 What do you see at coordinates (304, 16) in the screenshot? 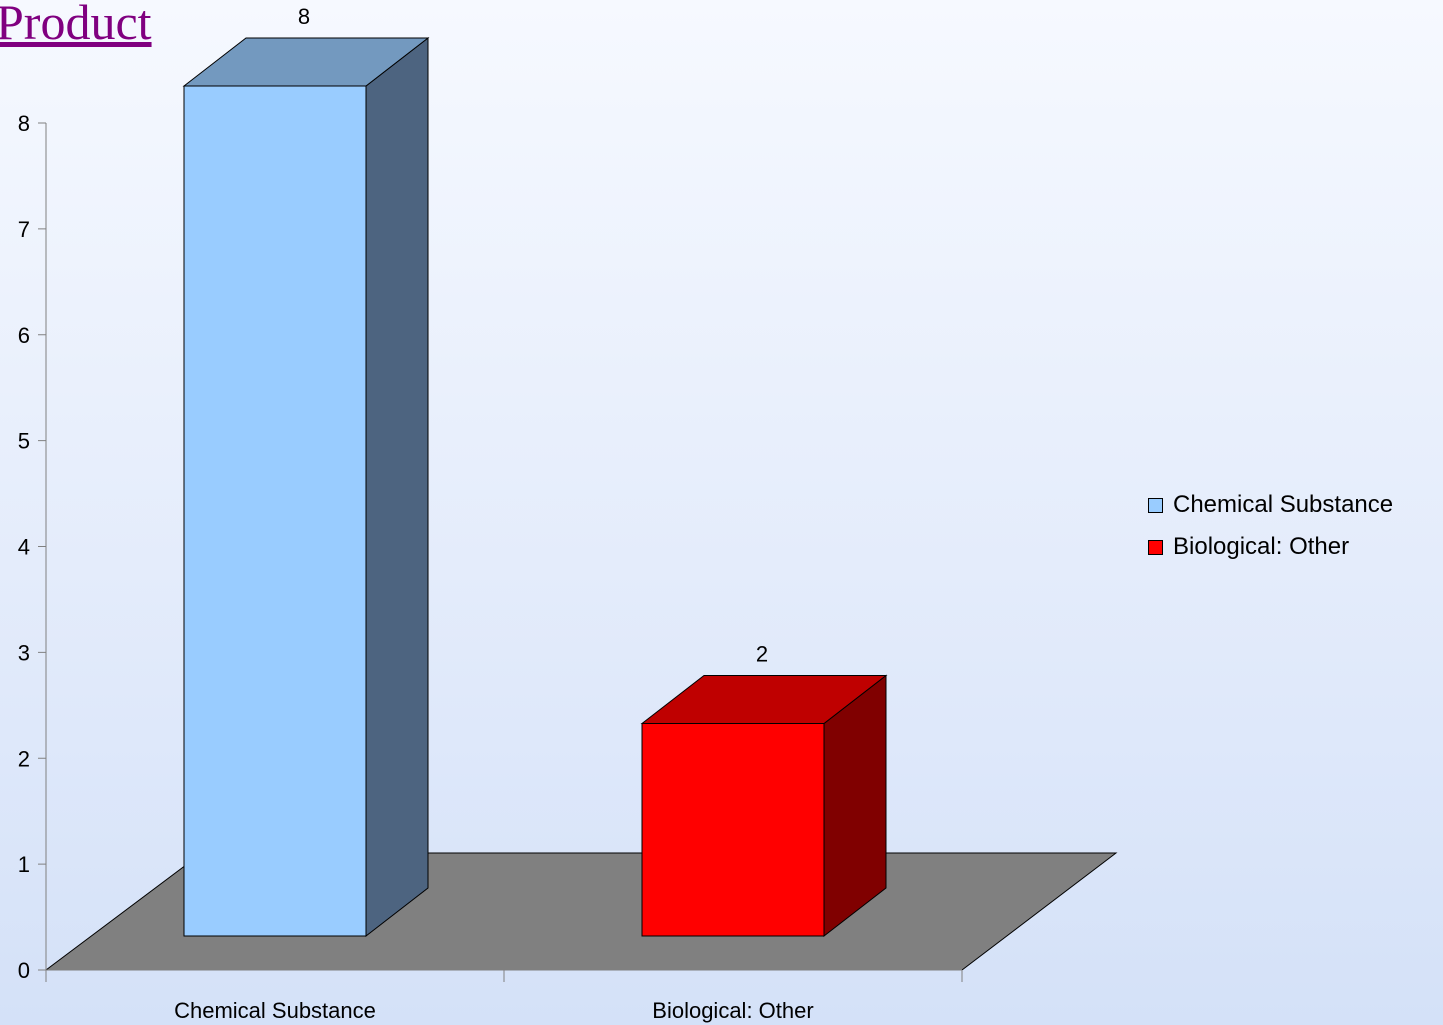
I see `data-label: 8` at bounding box center [304, 16].